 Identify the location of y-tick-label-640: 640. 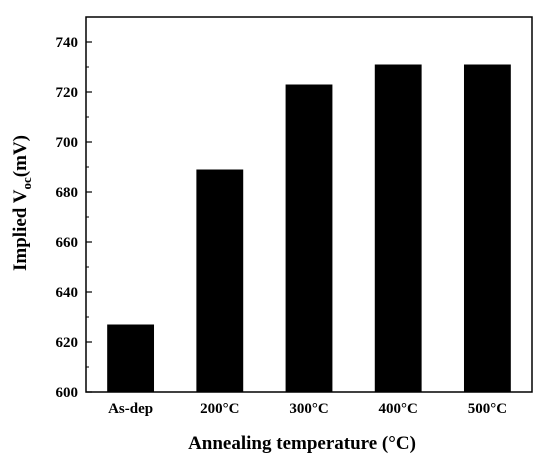
(67, 293).